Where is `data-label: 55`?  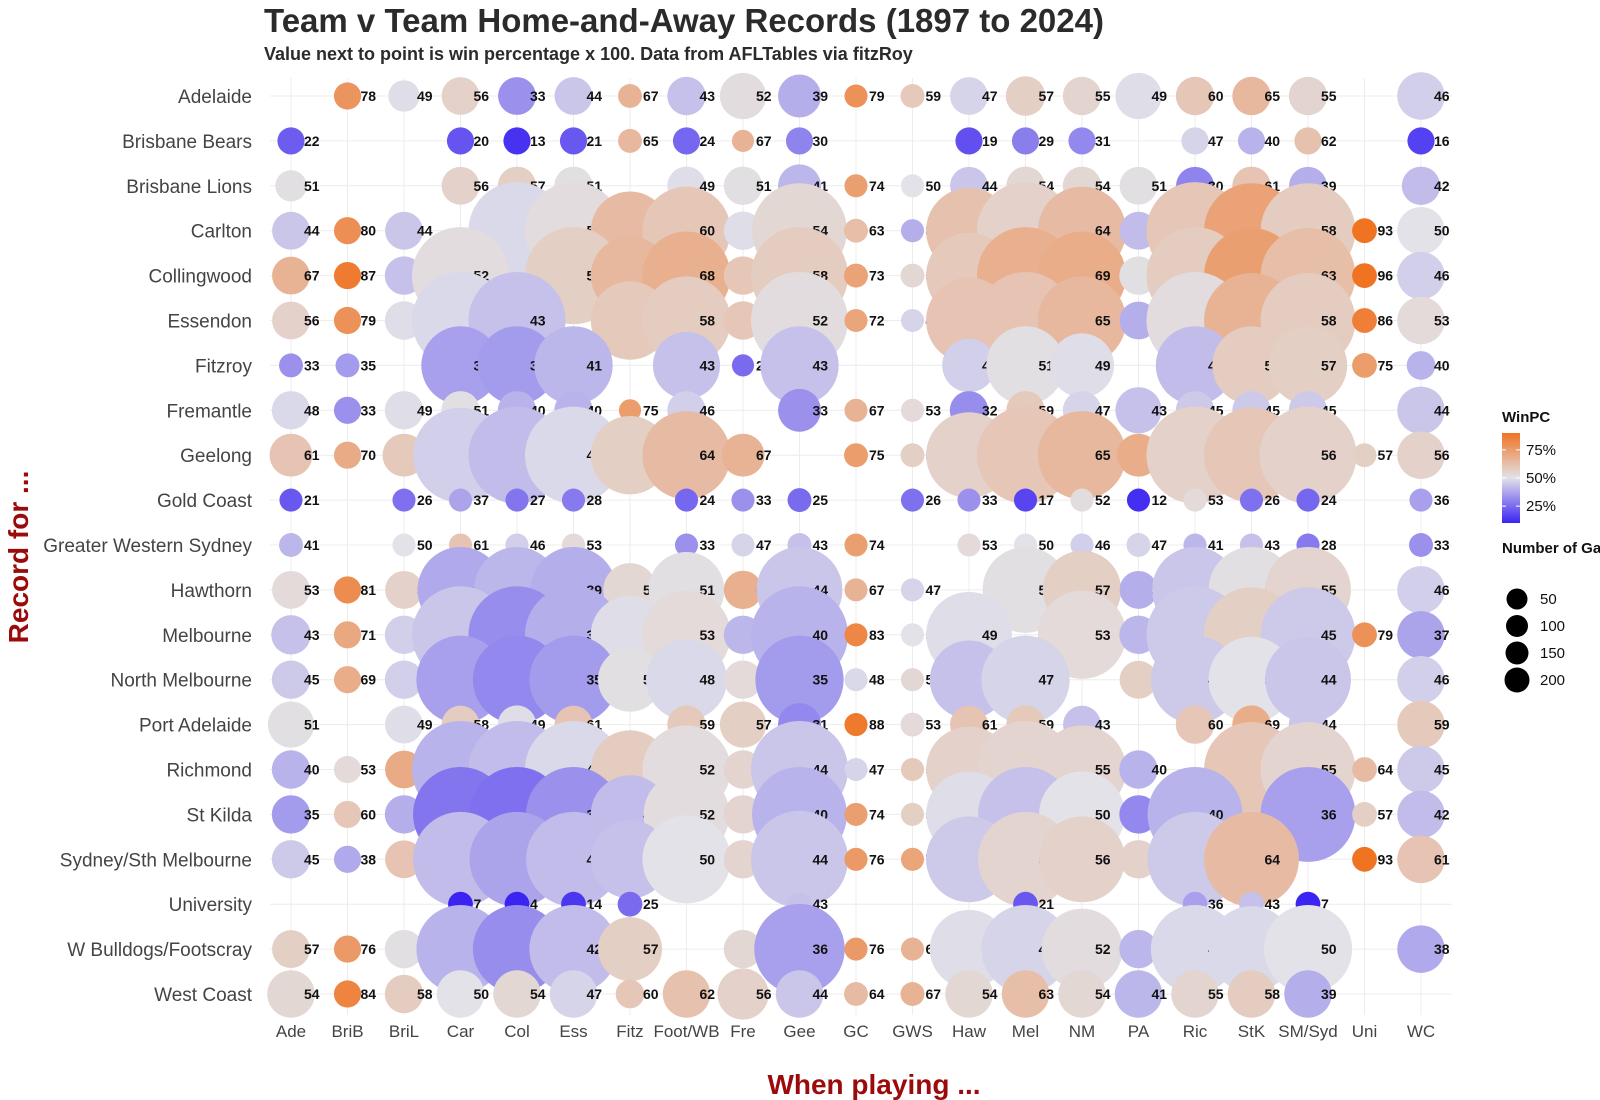
data-label: 55 is located at coordinates (1329, 96).